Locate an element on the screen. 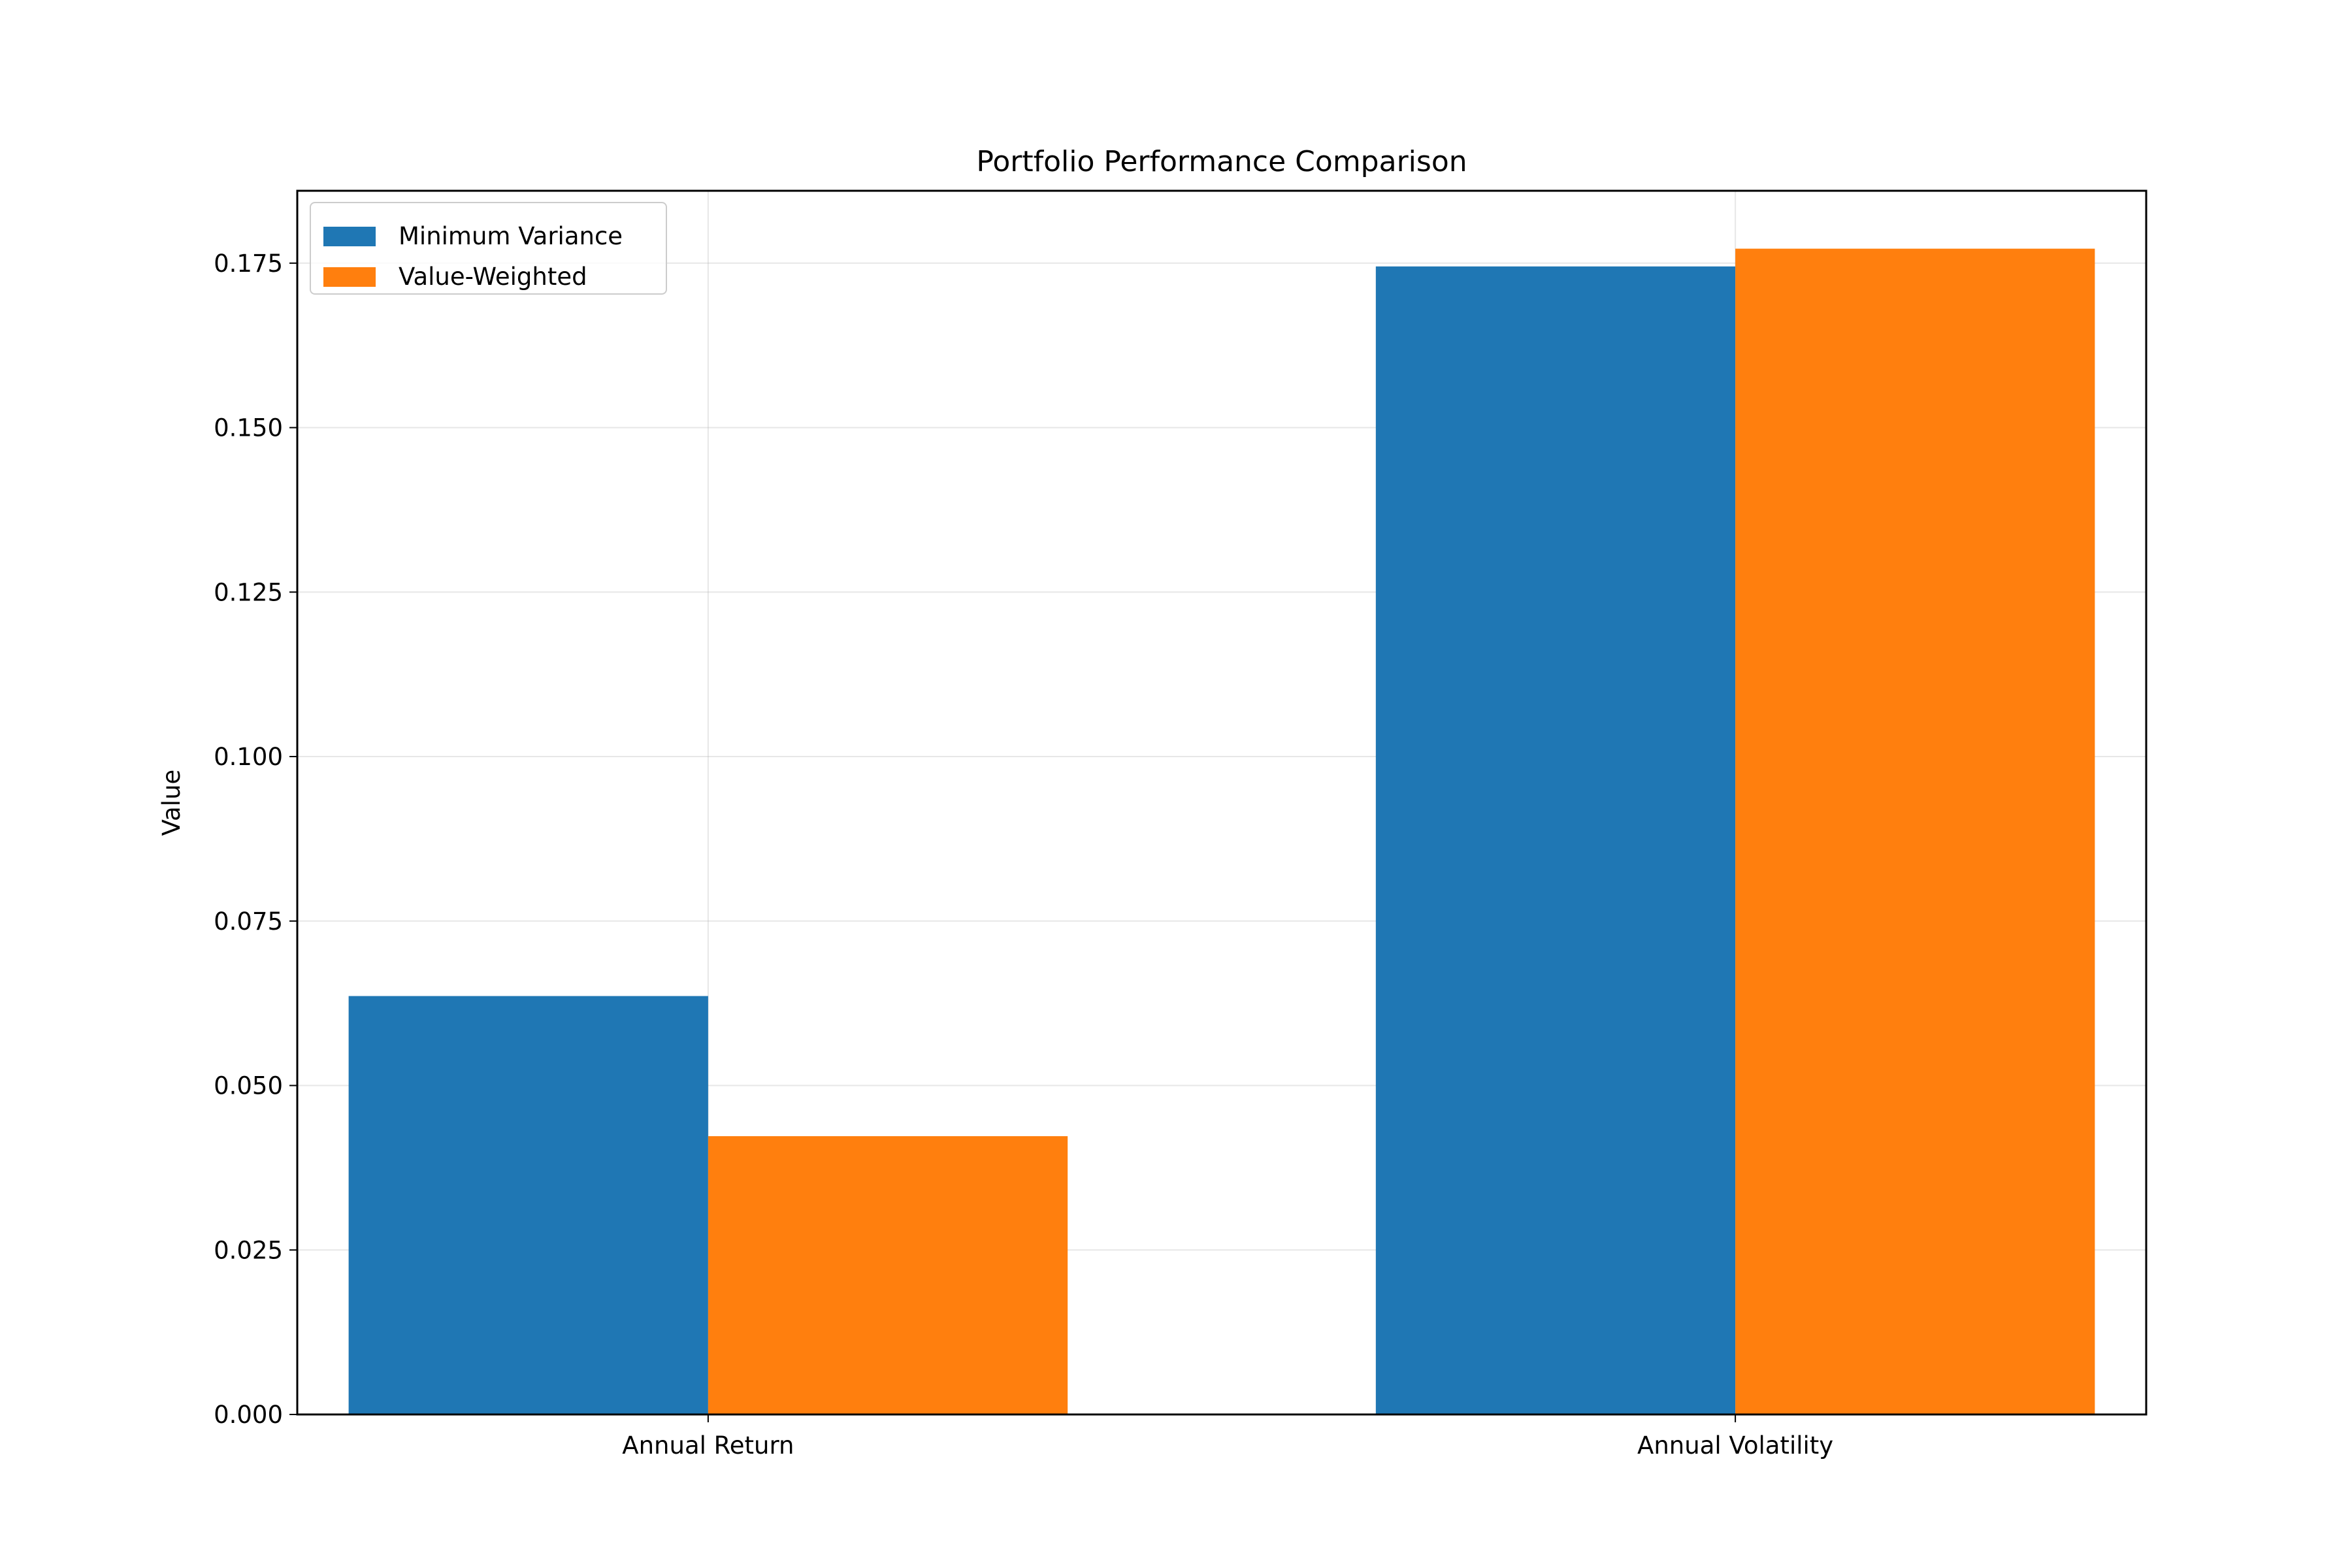 The image size is (2352, 1568). legend-box is located at coordinates (488, 248).